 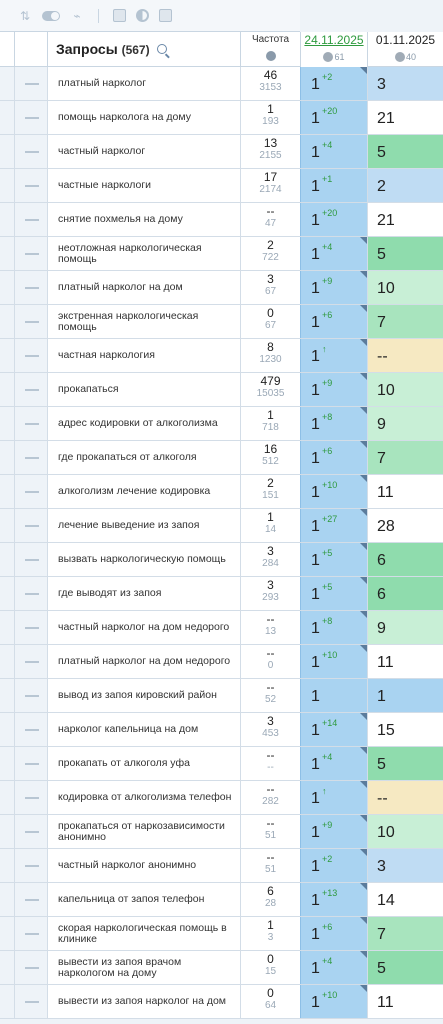 What do you see at coordinates (405, 49) in the screenshot?
I see `date-column-2-header: 01.11.2025 40` at bounding box center [405, 49].